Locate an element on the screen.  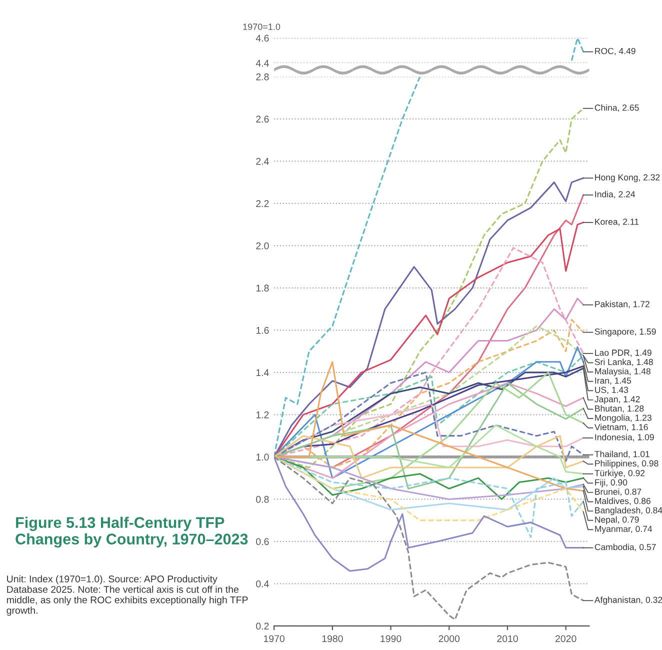
y-axis-title: 1970=1.0 is located at coordinates (261, 27).